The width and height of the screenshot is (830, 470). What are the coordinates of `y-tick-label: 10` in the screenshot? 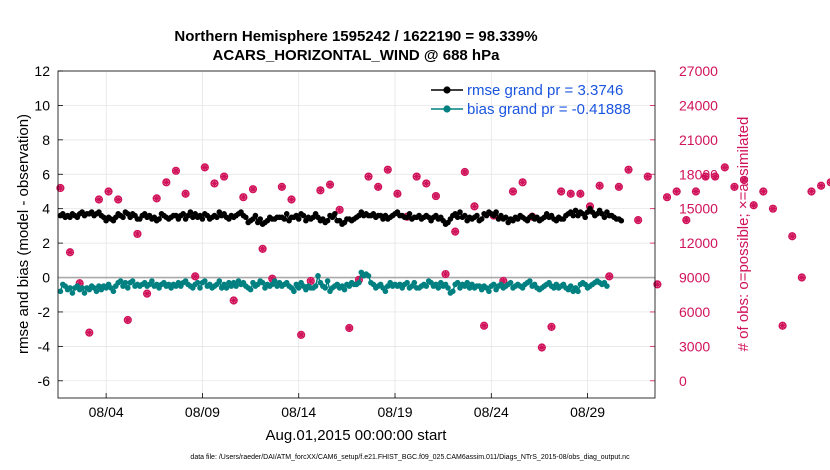 It's located at (42, 105).